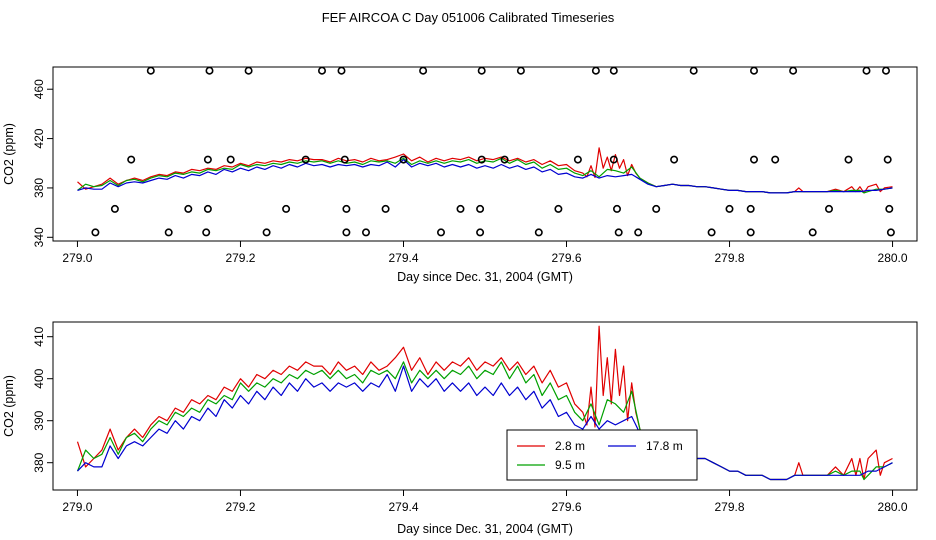  Describe the element at coordinates (39, 420) in the screenshot. I see `bottom-y-tick-label: 390` at that location.